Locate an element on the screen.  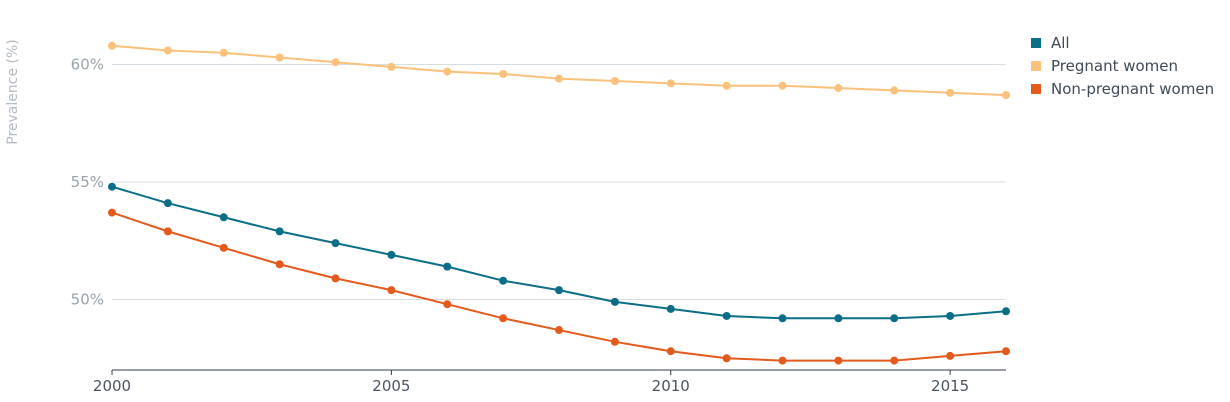
x-tick-label: 2015 is located at coordinates (950, 386).